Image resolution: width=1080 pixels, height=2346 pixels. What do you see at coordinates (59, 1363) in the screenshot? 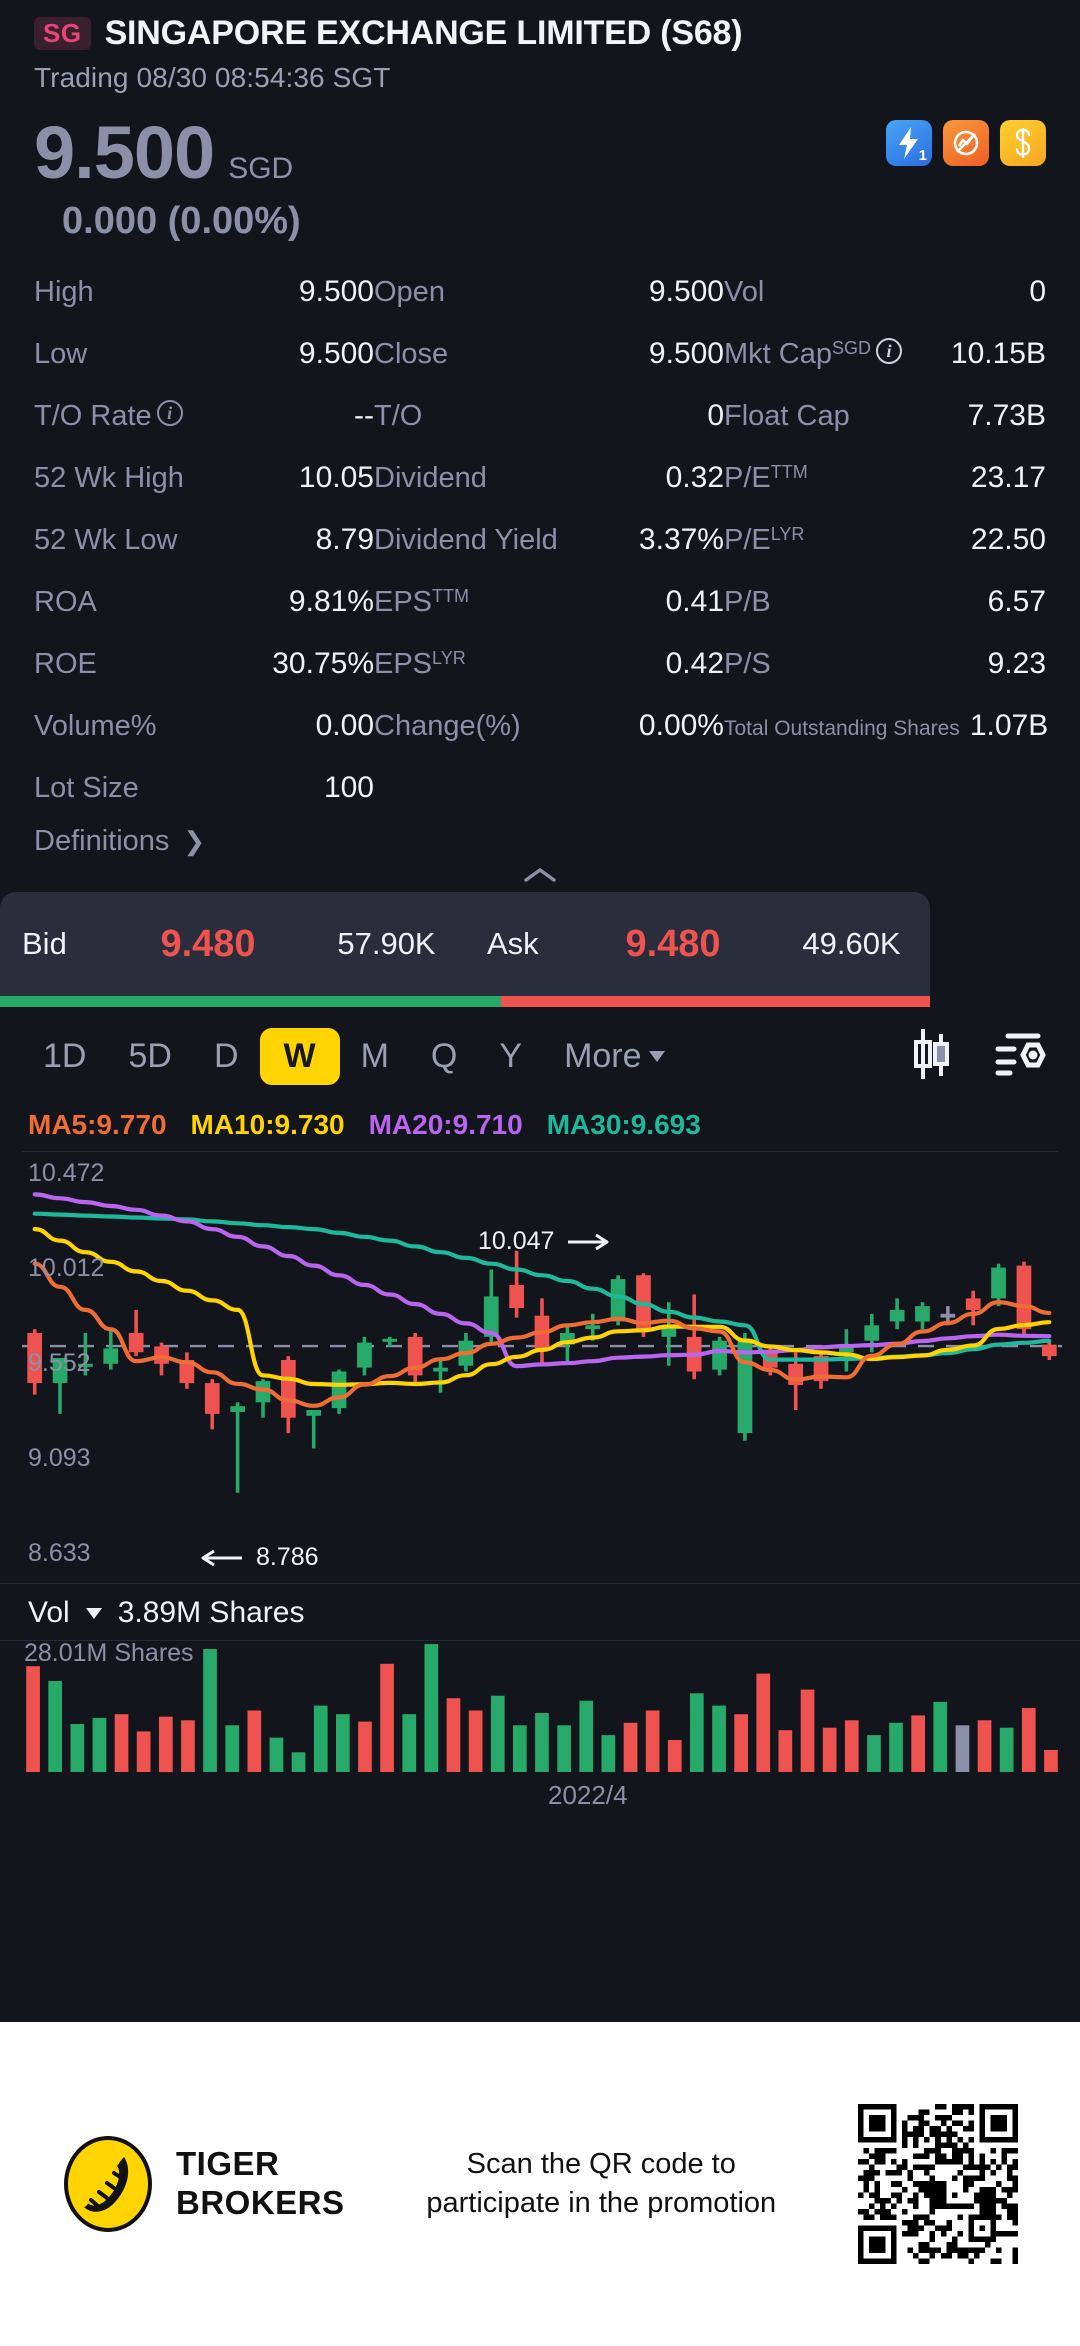
I see `y-tick-2: 9.552` at bounding box center [59, 1363].